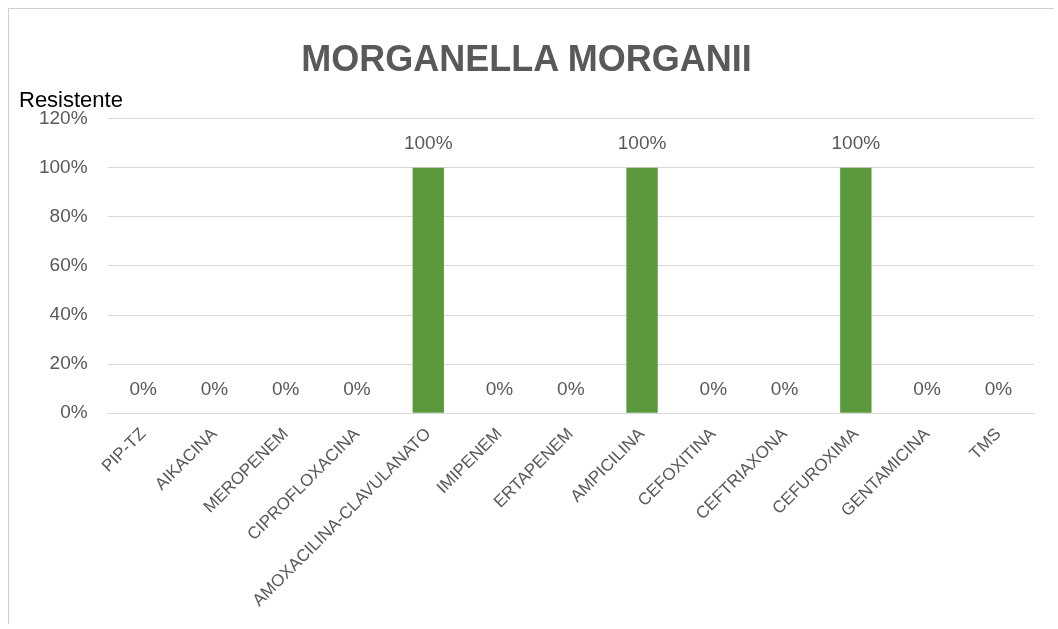 This screenshot has height=629, width=1058. Describe the element at coordinates (68, 363) in the screenshot. I see `y-tick-label: 20%` at that location.